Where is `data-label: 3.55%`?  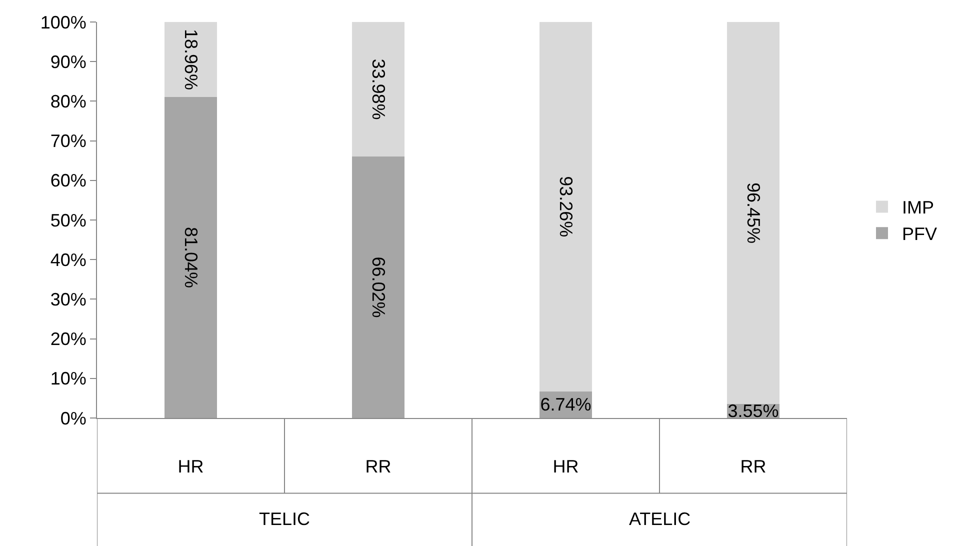 data-label: 3.55% is located at coordinates (753, 410).